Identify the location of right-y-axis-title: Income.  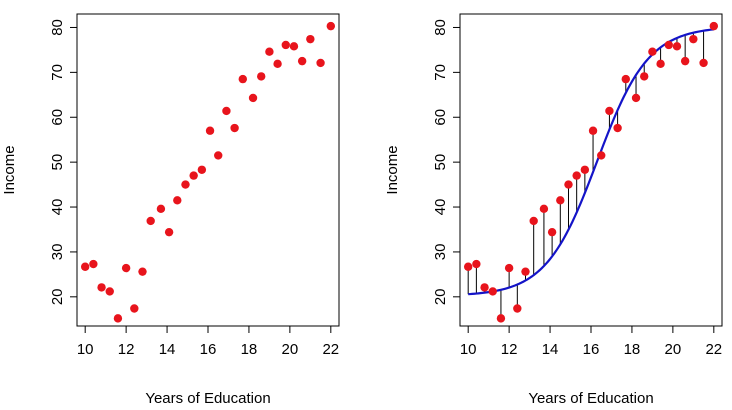
(392, 169).